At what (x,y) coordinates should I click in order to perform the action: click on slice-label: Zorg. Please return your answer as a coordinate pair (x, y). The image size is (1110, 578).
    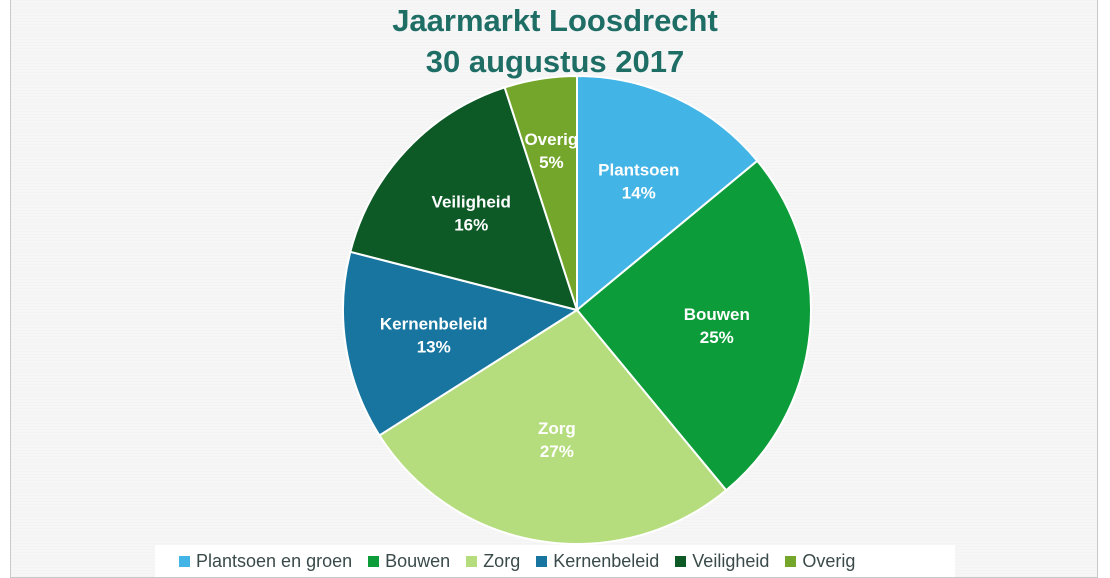
    Looking at the image, I should click on (557, 428).